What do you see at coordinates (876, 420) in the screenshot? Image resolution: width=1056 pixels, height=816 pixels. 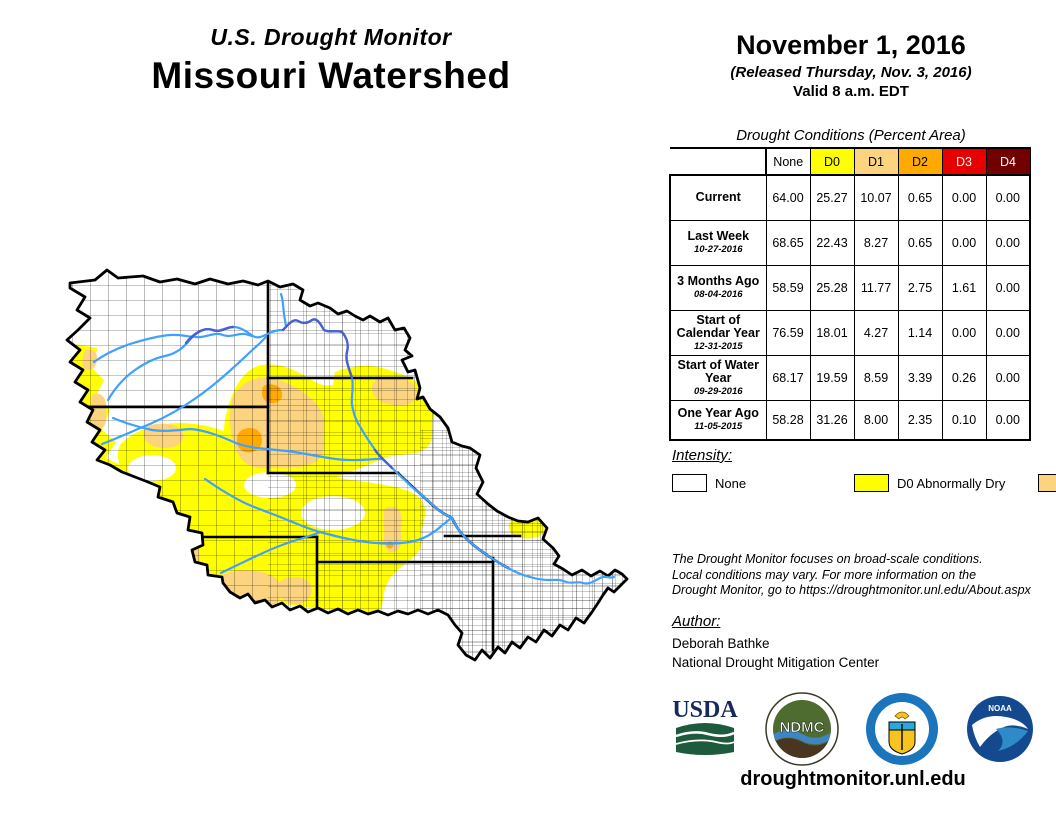 I see `value-cell: 8.00` at bounding box center [876, 420].